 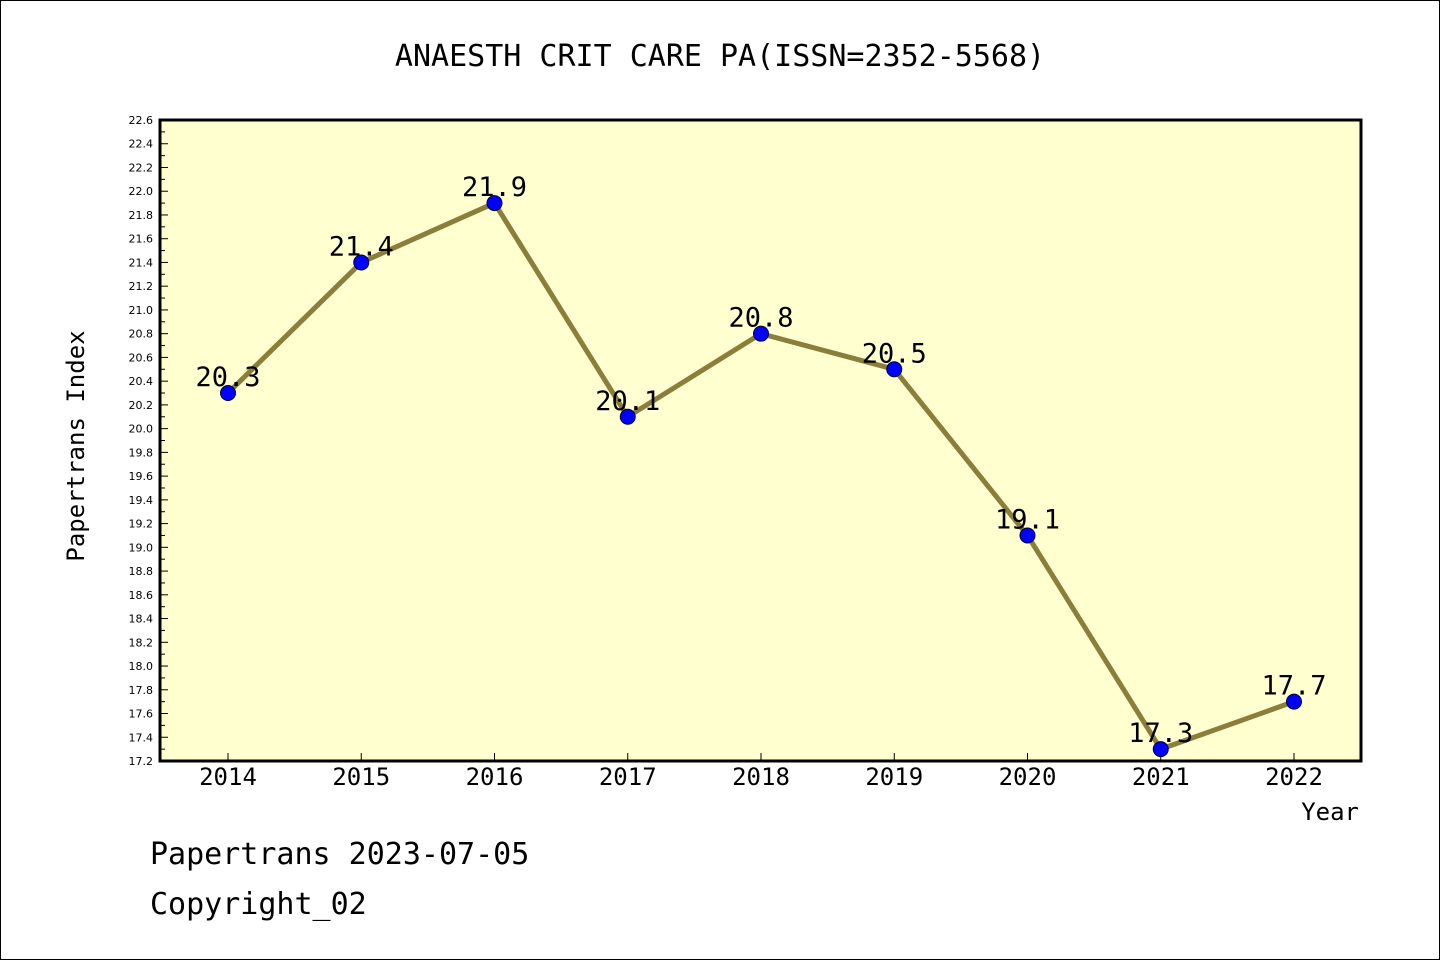 What do you see at coordinates (1160, 733) in the screenshot?
I see `data-label: 17.3` at bounding box center [1160, 733].